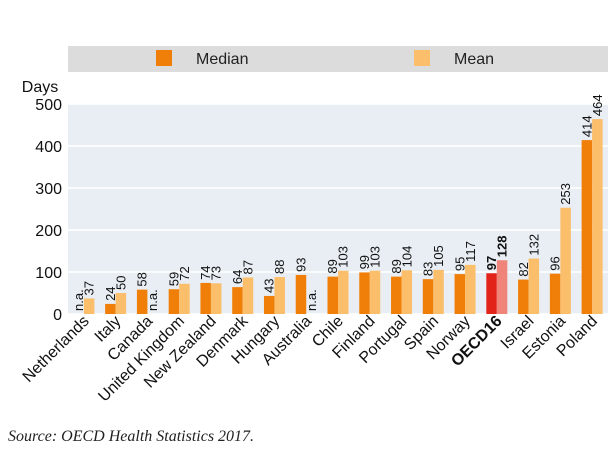 The height and width of the screenshot is (456, 614). I want to click on value-label: 253, so click(565, 194).